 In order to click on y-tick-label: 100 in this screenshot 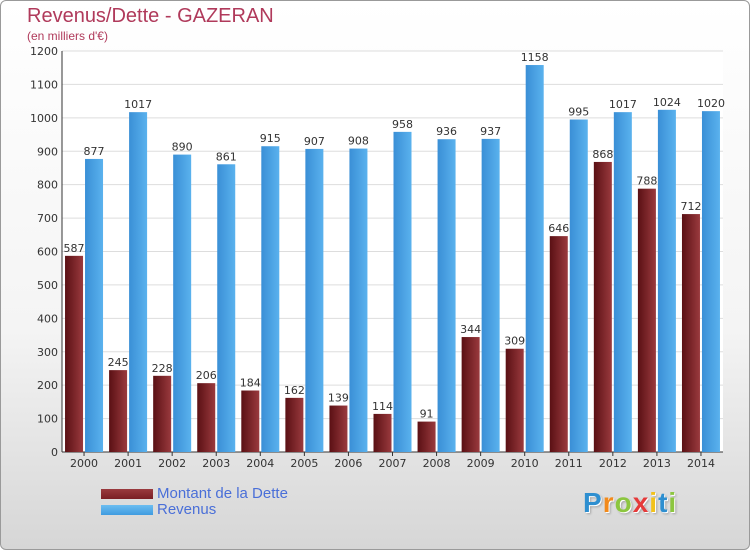, I will do `click(47, 419)`.